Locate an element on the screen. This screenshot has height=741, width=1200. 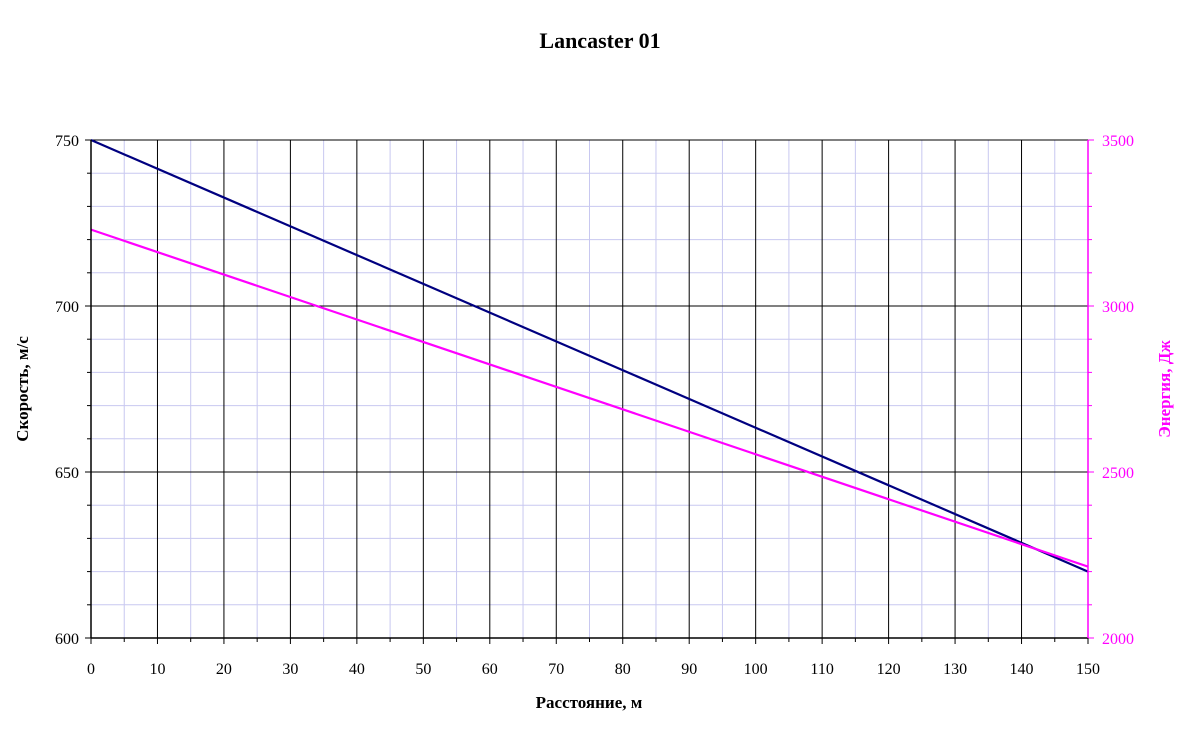
x-tick-label: 70 is located at coordinates (556, 669).